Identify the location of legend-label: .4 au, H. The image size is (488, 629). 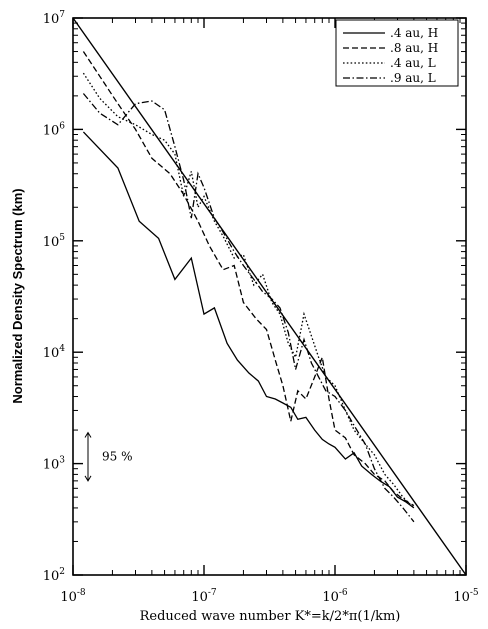
(414, 33).